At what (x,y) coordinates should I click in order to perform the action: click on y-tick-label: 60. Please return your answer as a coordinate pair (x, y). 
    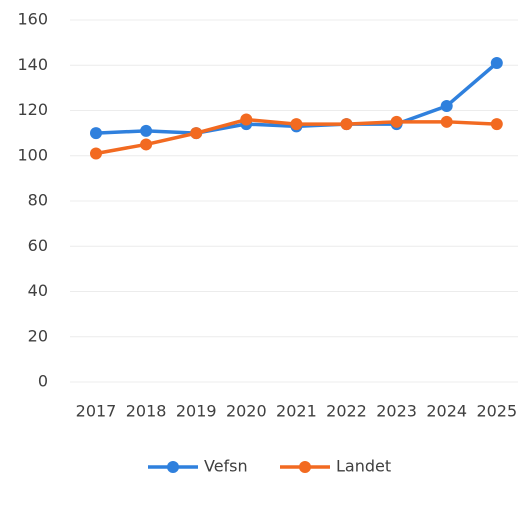
    Looking at the image, I should click on (38, 245).